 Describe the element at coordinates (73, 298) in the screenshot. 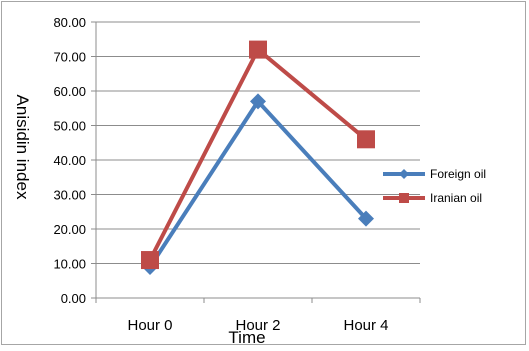

I see `y-tick-label: 0.00` at that location.